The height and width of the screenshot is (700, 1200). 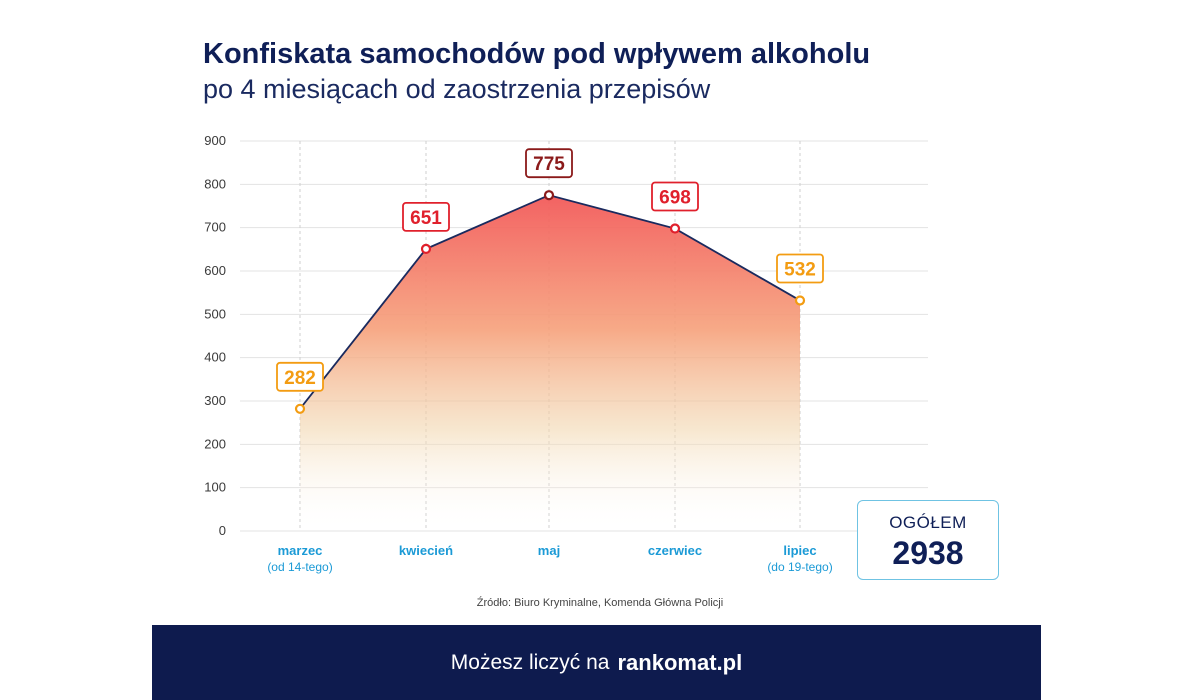 What do you see at coordinates (215, 270) in the screenshot?
I see `y-tick-label: 600` at bounding box center [215, 270].